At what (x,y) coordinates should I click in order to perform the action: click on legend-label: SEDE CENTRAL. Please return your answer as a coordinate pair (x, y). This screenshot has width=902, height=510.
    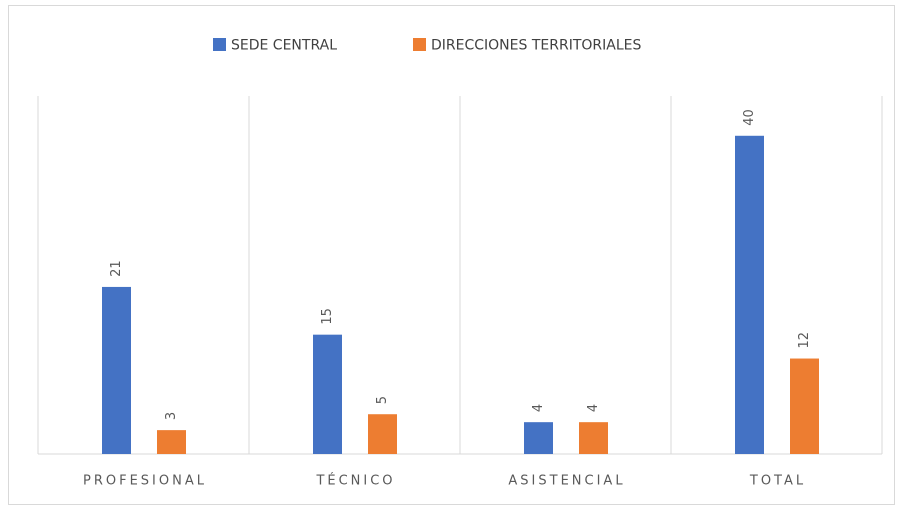
    Looking at the image, I should click on (284, 46).